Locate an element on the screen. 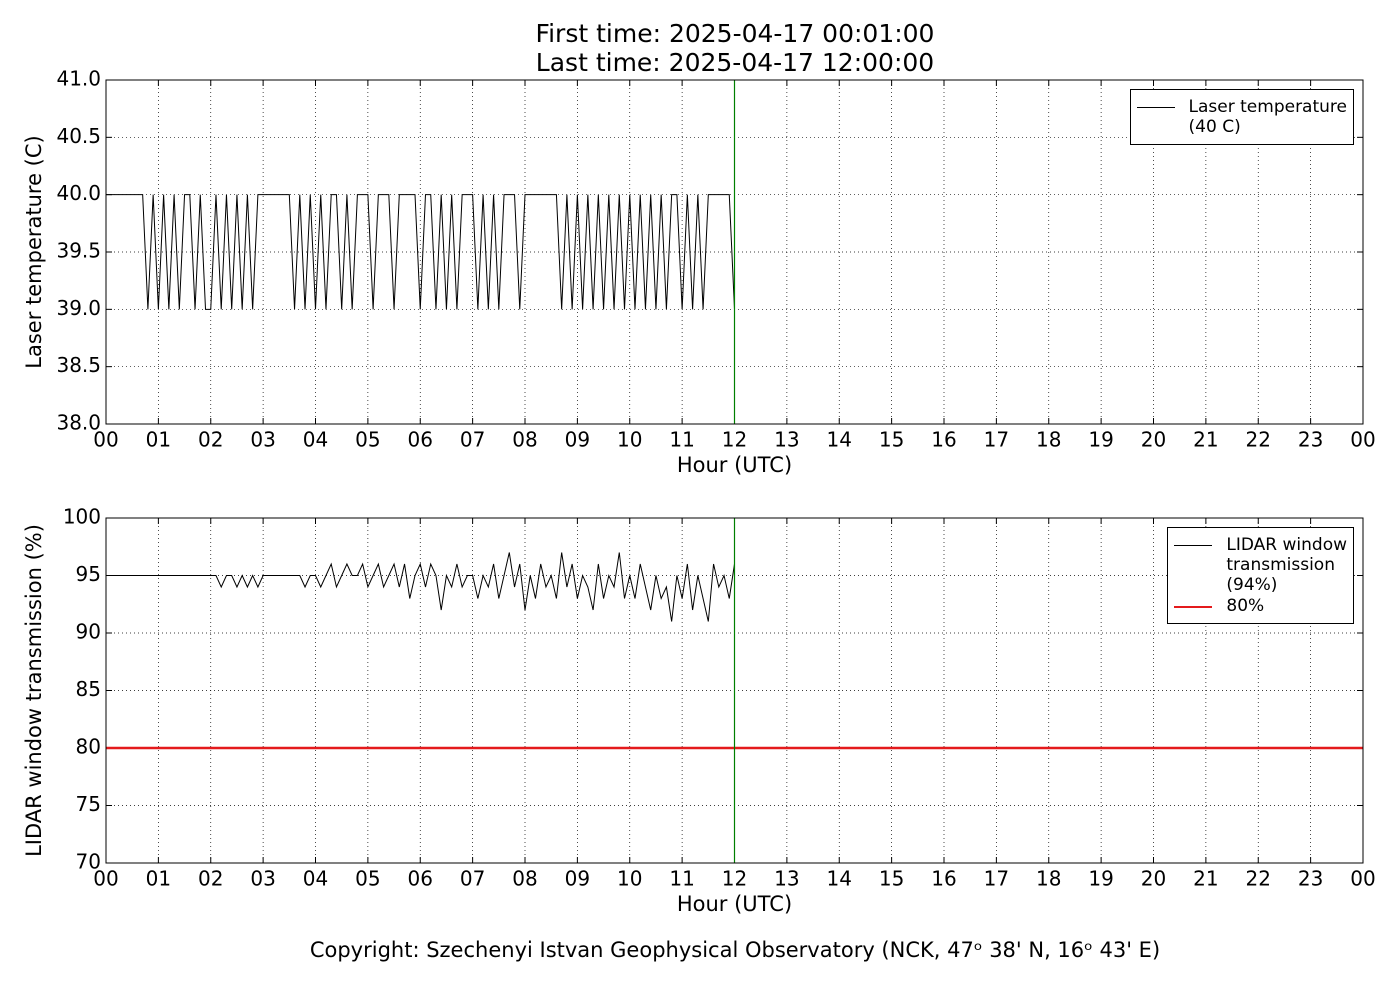 The width and height of the screenshot is (1400, 1000). legend-label: LIDAR window transmission (94%) is located at coordinates (1286, 565).